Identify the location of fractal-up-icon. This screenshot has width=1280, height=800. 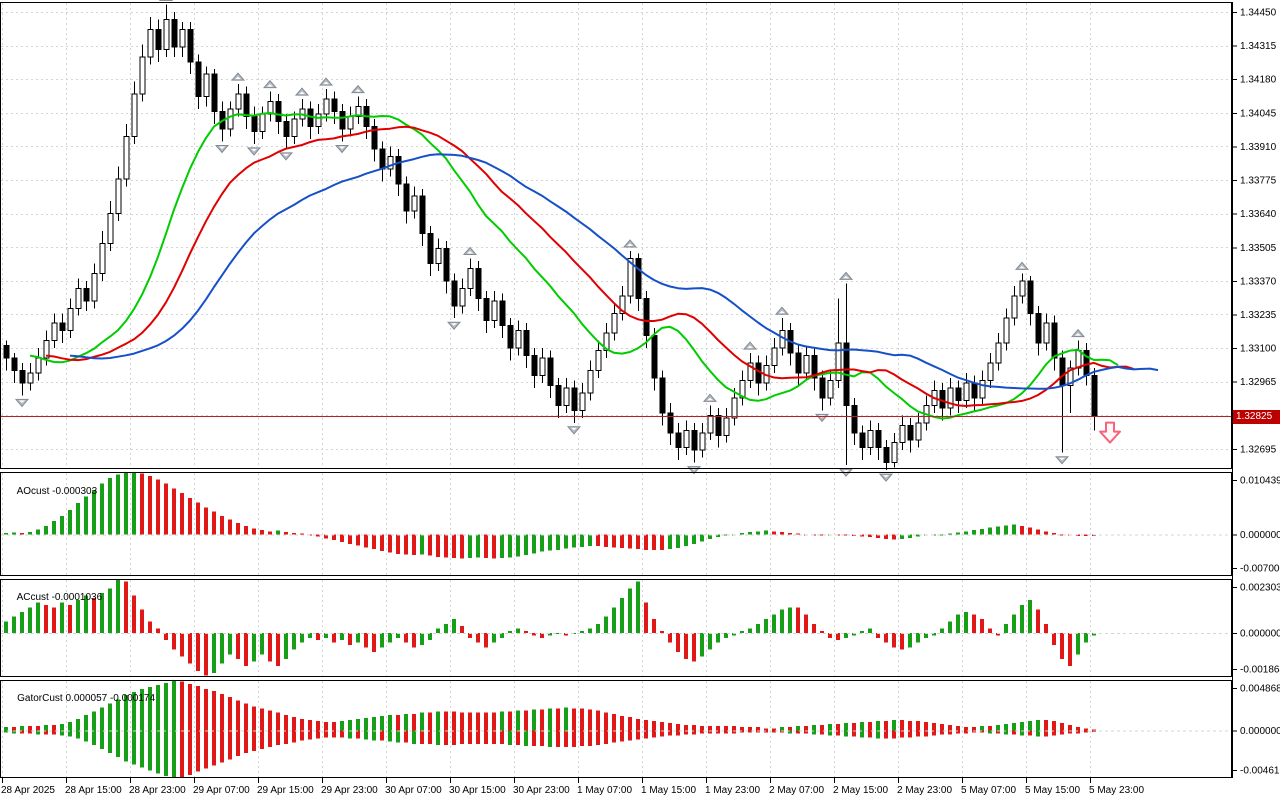
(1022, 265).